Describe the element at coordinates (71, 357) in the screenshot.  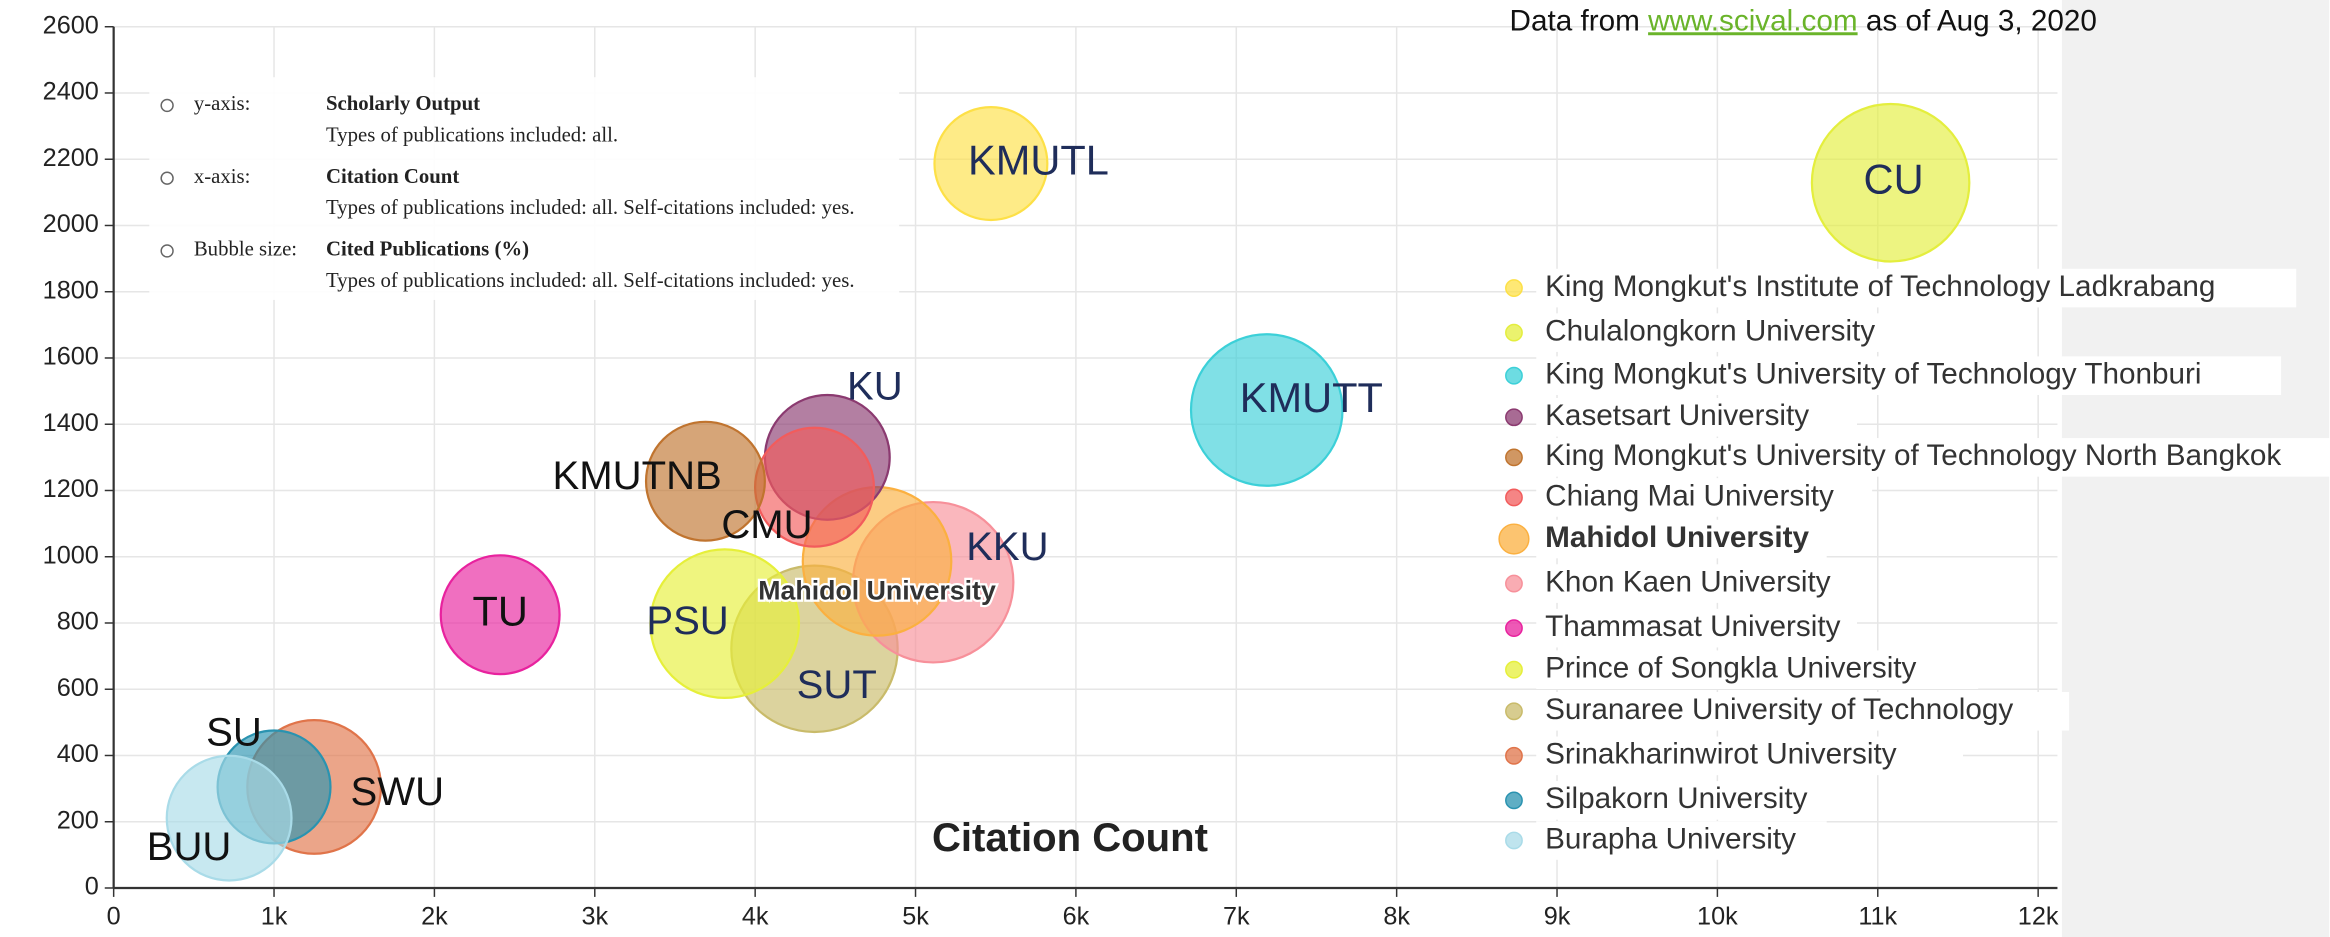
I see `y-tick-label: 1600` at that location.